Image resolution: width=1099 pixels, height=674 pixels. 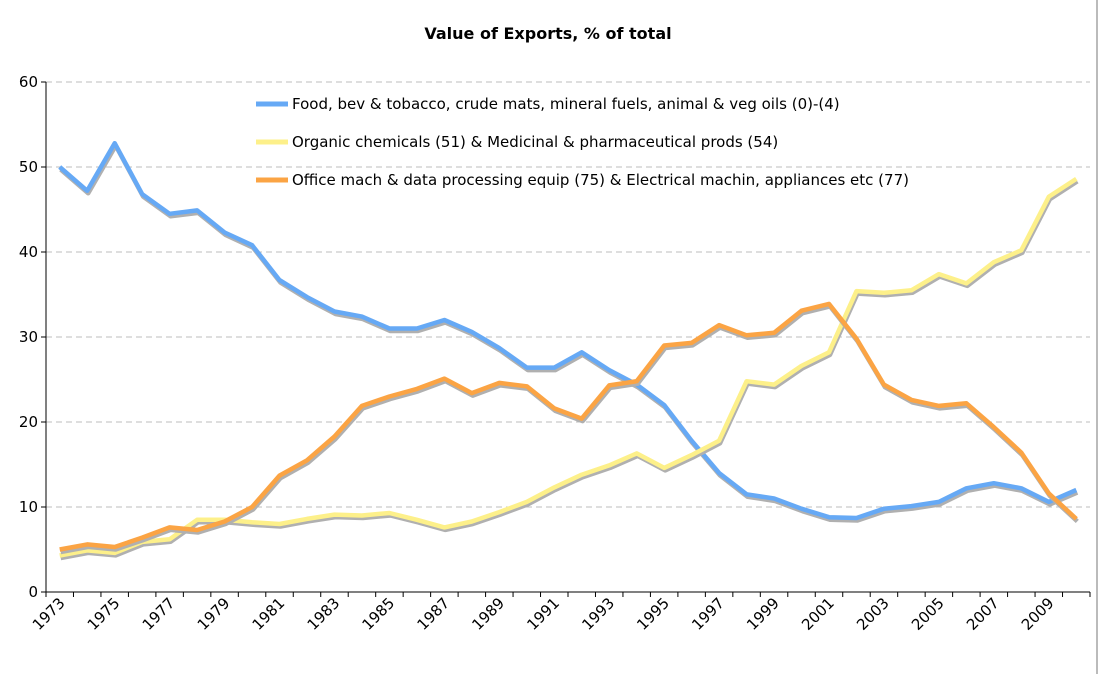 I want to click on x-tick-label: 1983, so click(x=324, y=614).